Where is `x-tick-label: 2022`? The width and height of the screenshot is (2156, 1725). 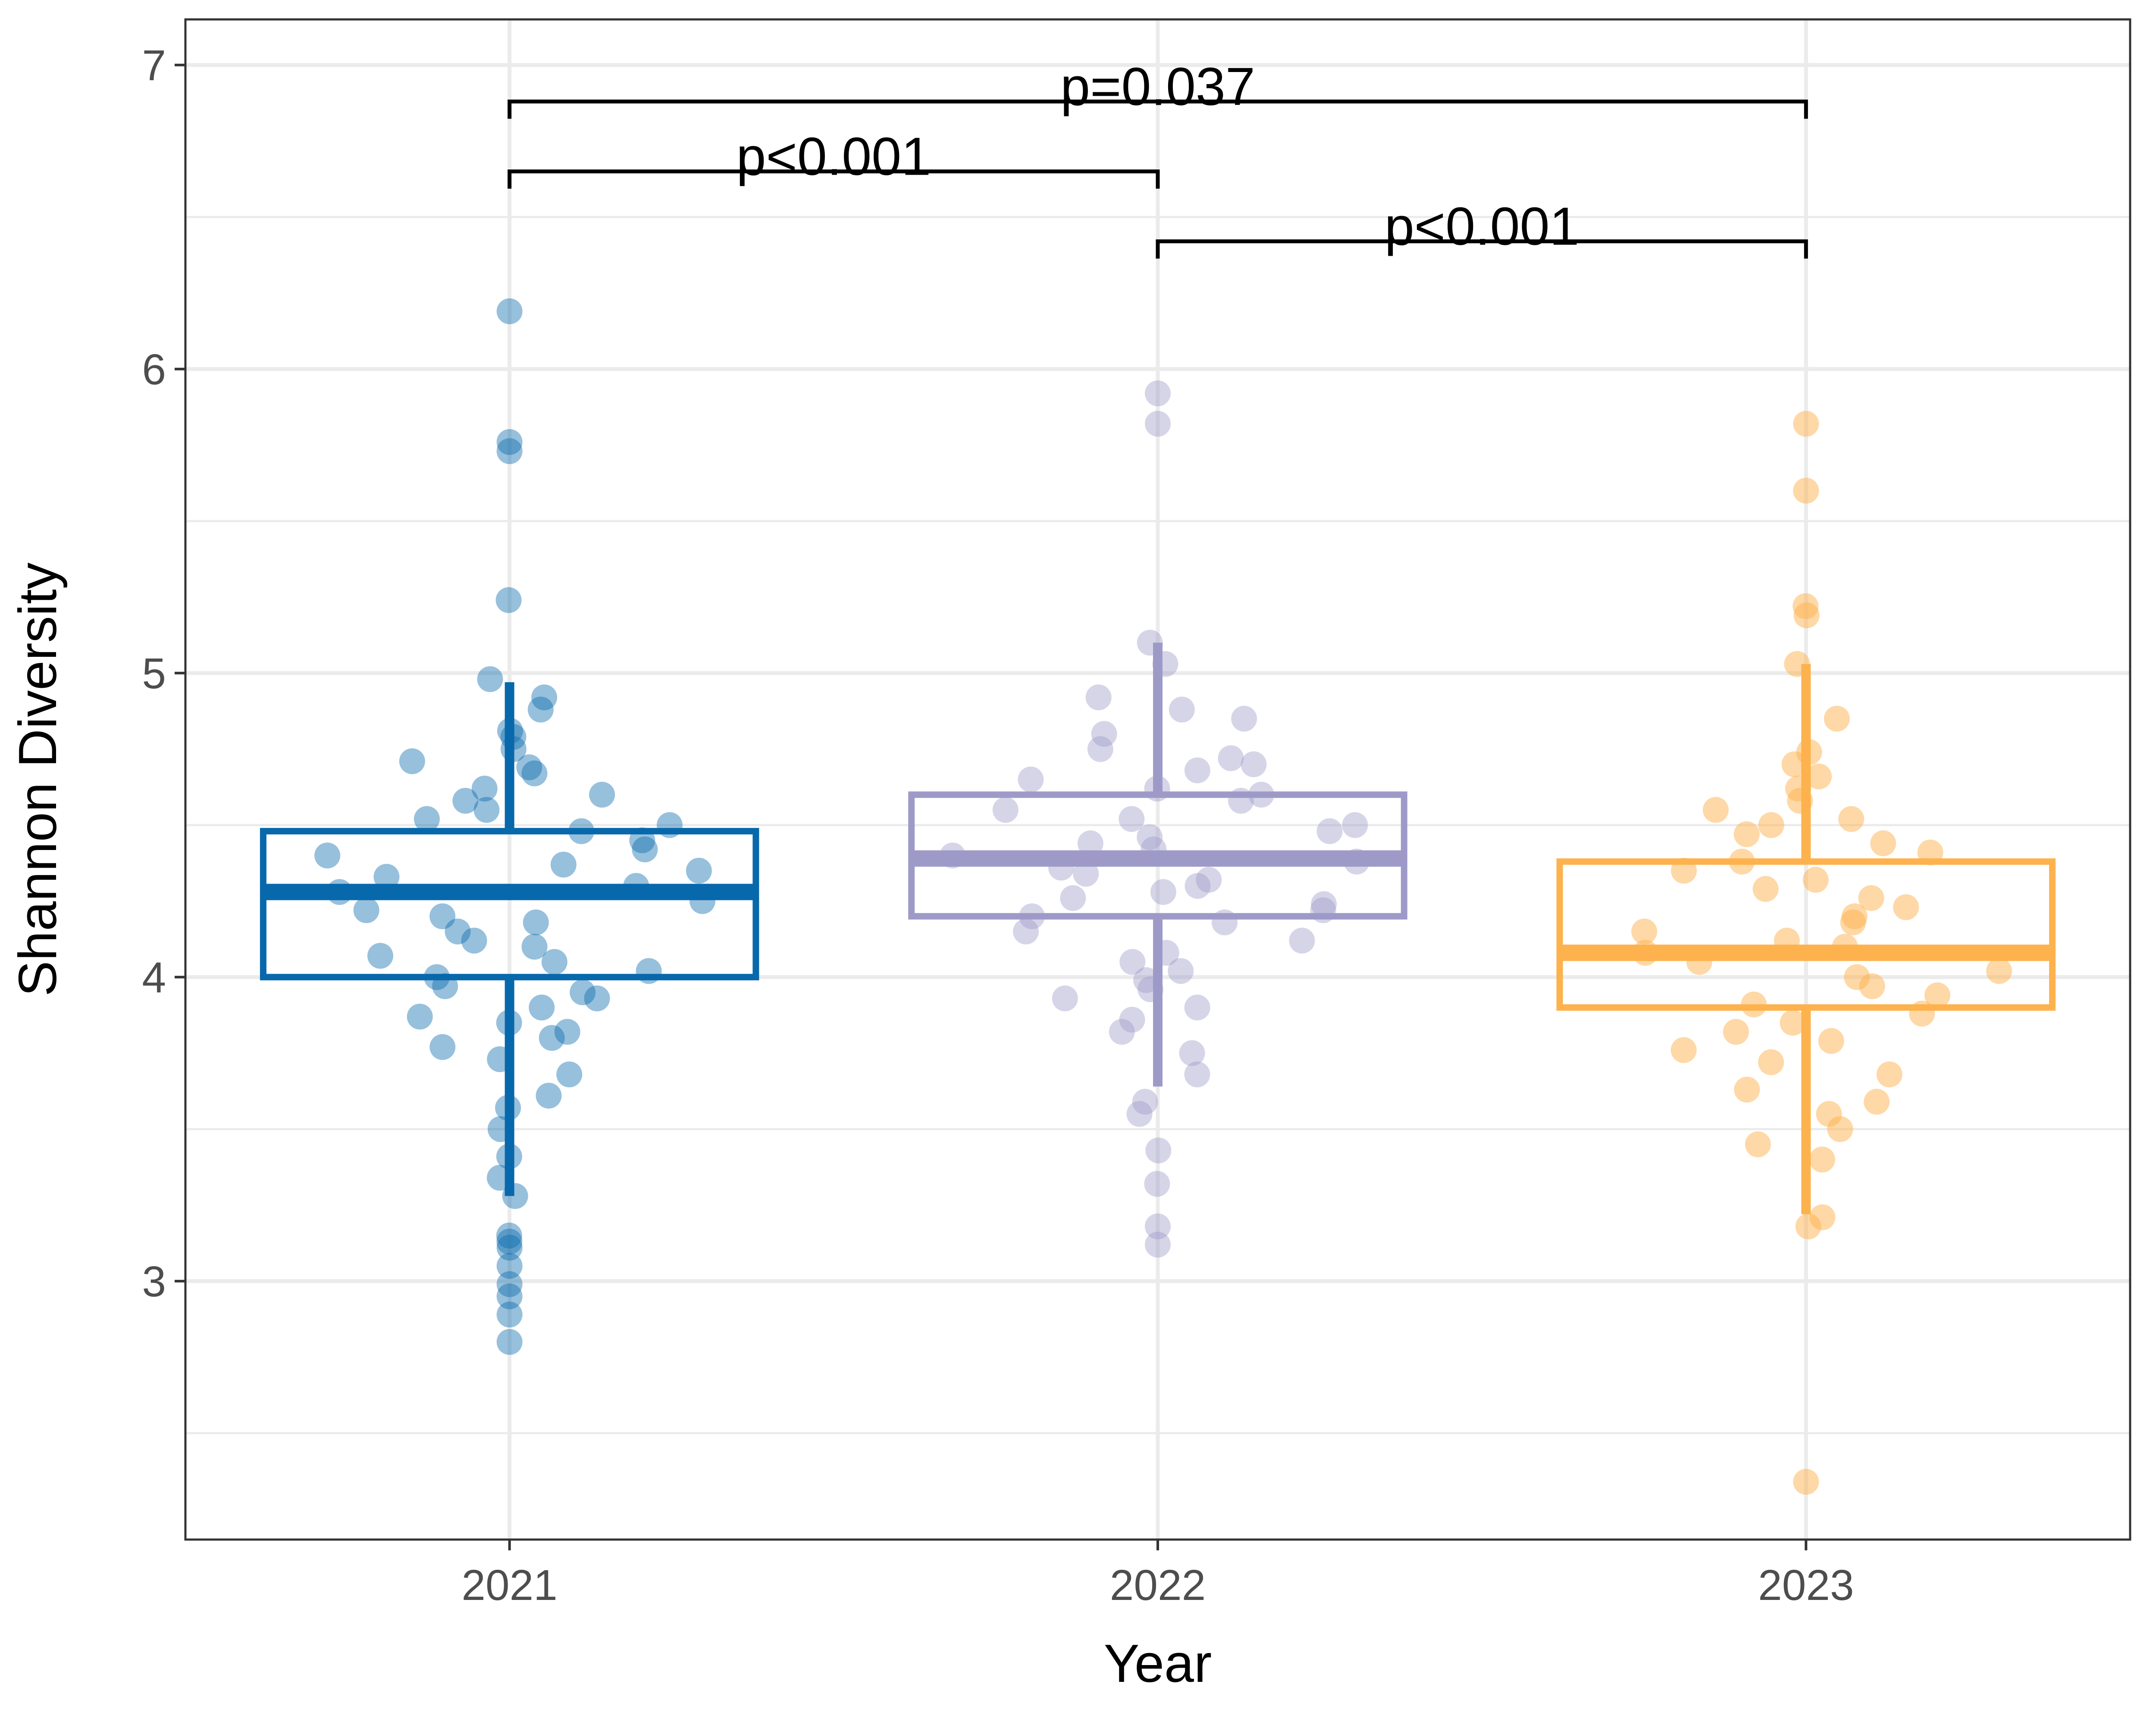
x-tick-label: 2022 is located at coordinates (1158, 1585).